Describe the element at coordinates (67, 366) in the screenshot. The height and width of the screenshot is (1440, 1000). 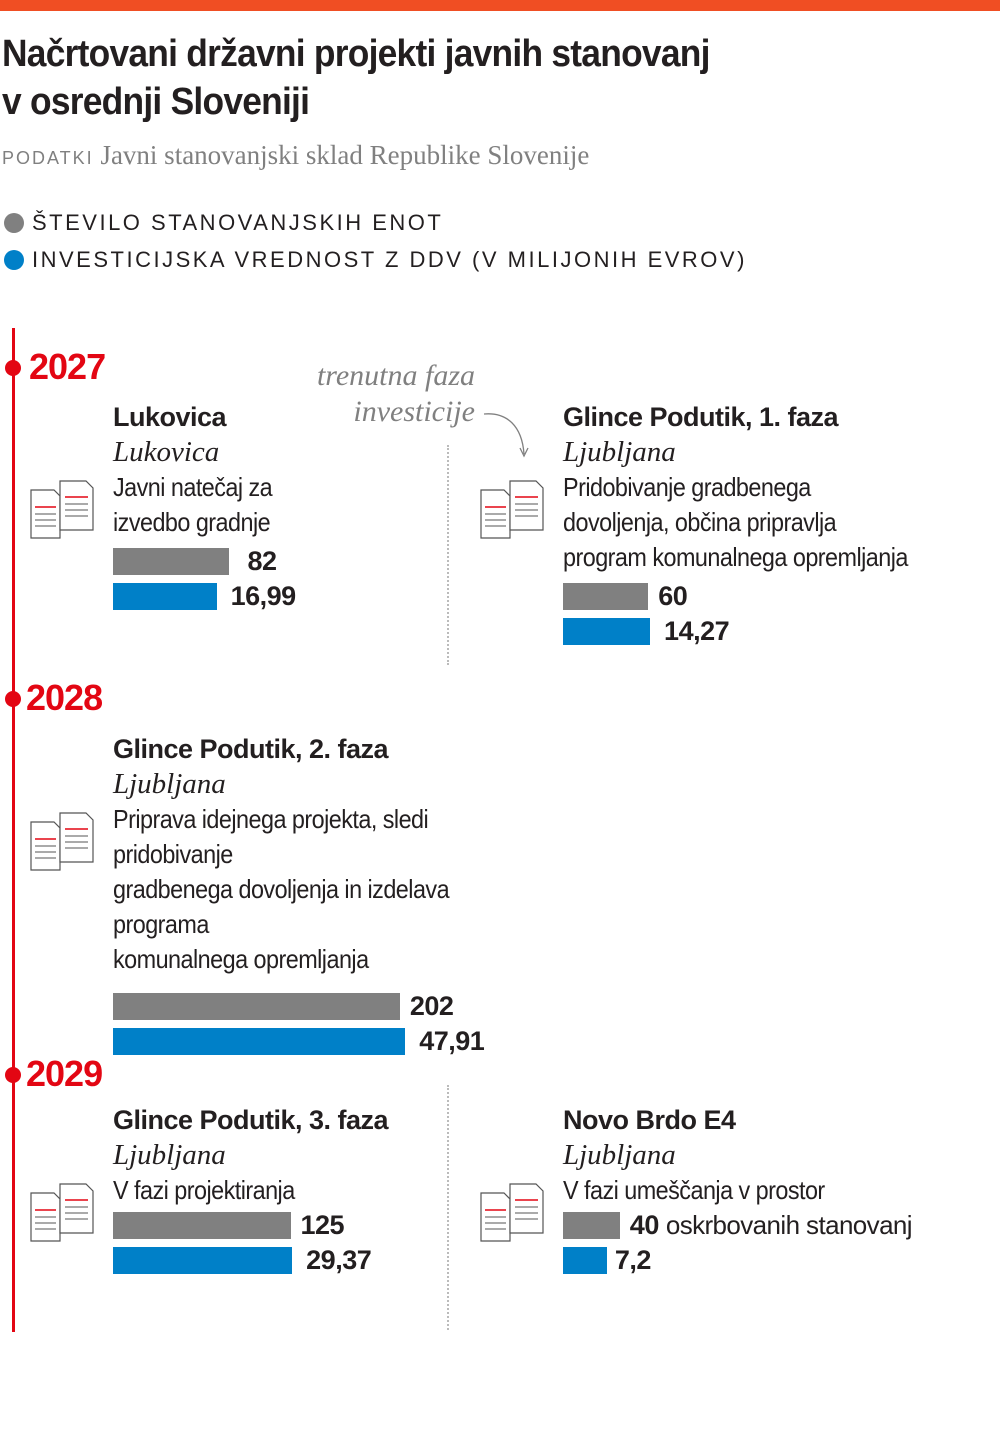
I see `year-label: 2027` at that location.